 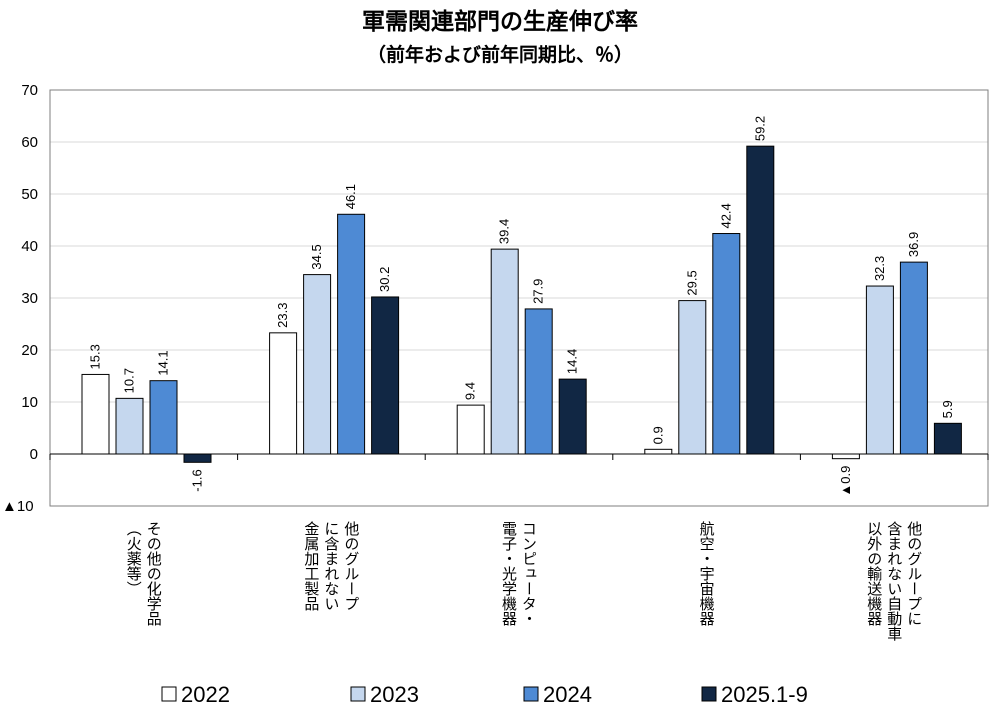 What do you see at coordinates (538, 291) in the screenshot?
I see `data-label: 27.9` at bounding box center [538, 291].